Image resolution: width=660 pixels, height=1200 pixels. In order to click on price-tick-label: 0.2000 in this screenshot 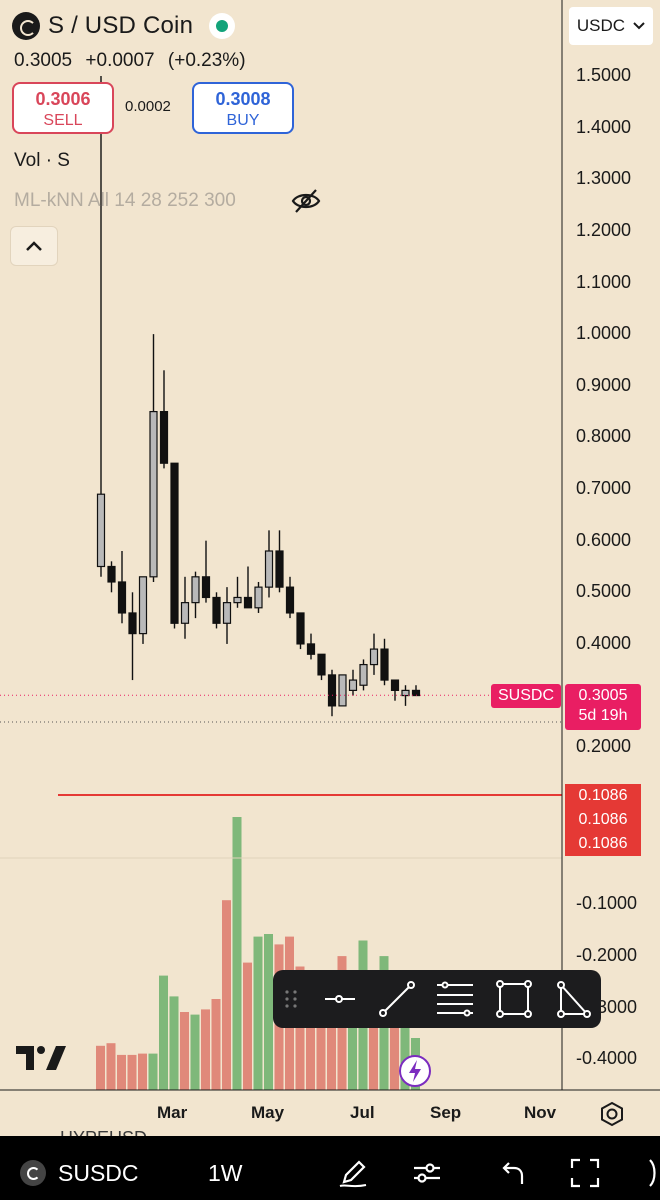, I will do `click(604, 746)`.